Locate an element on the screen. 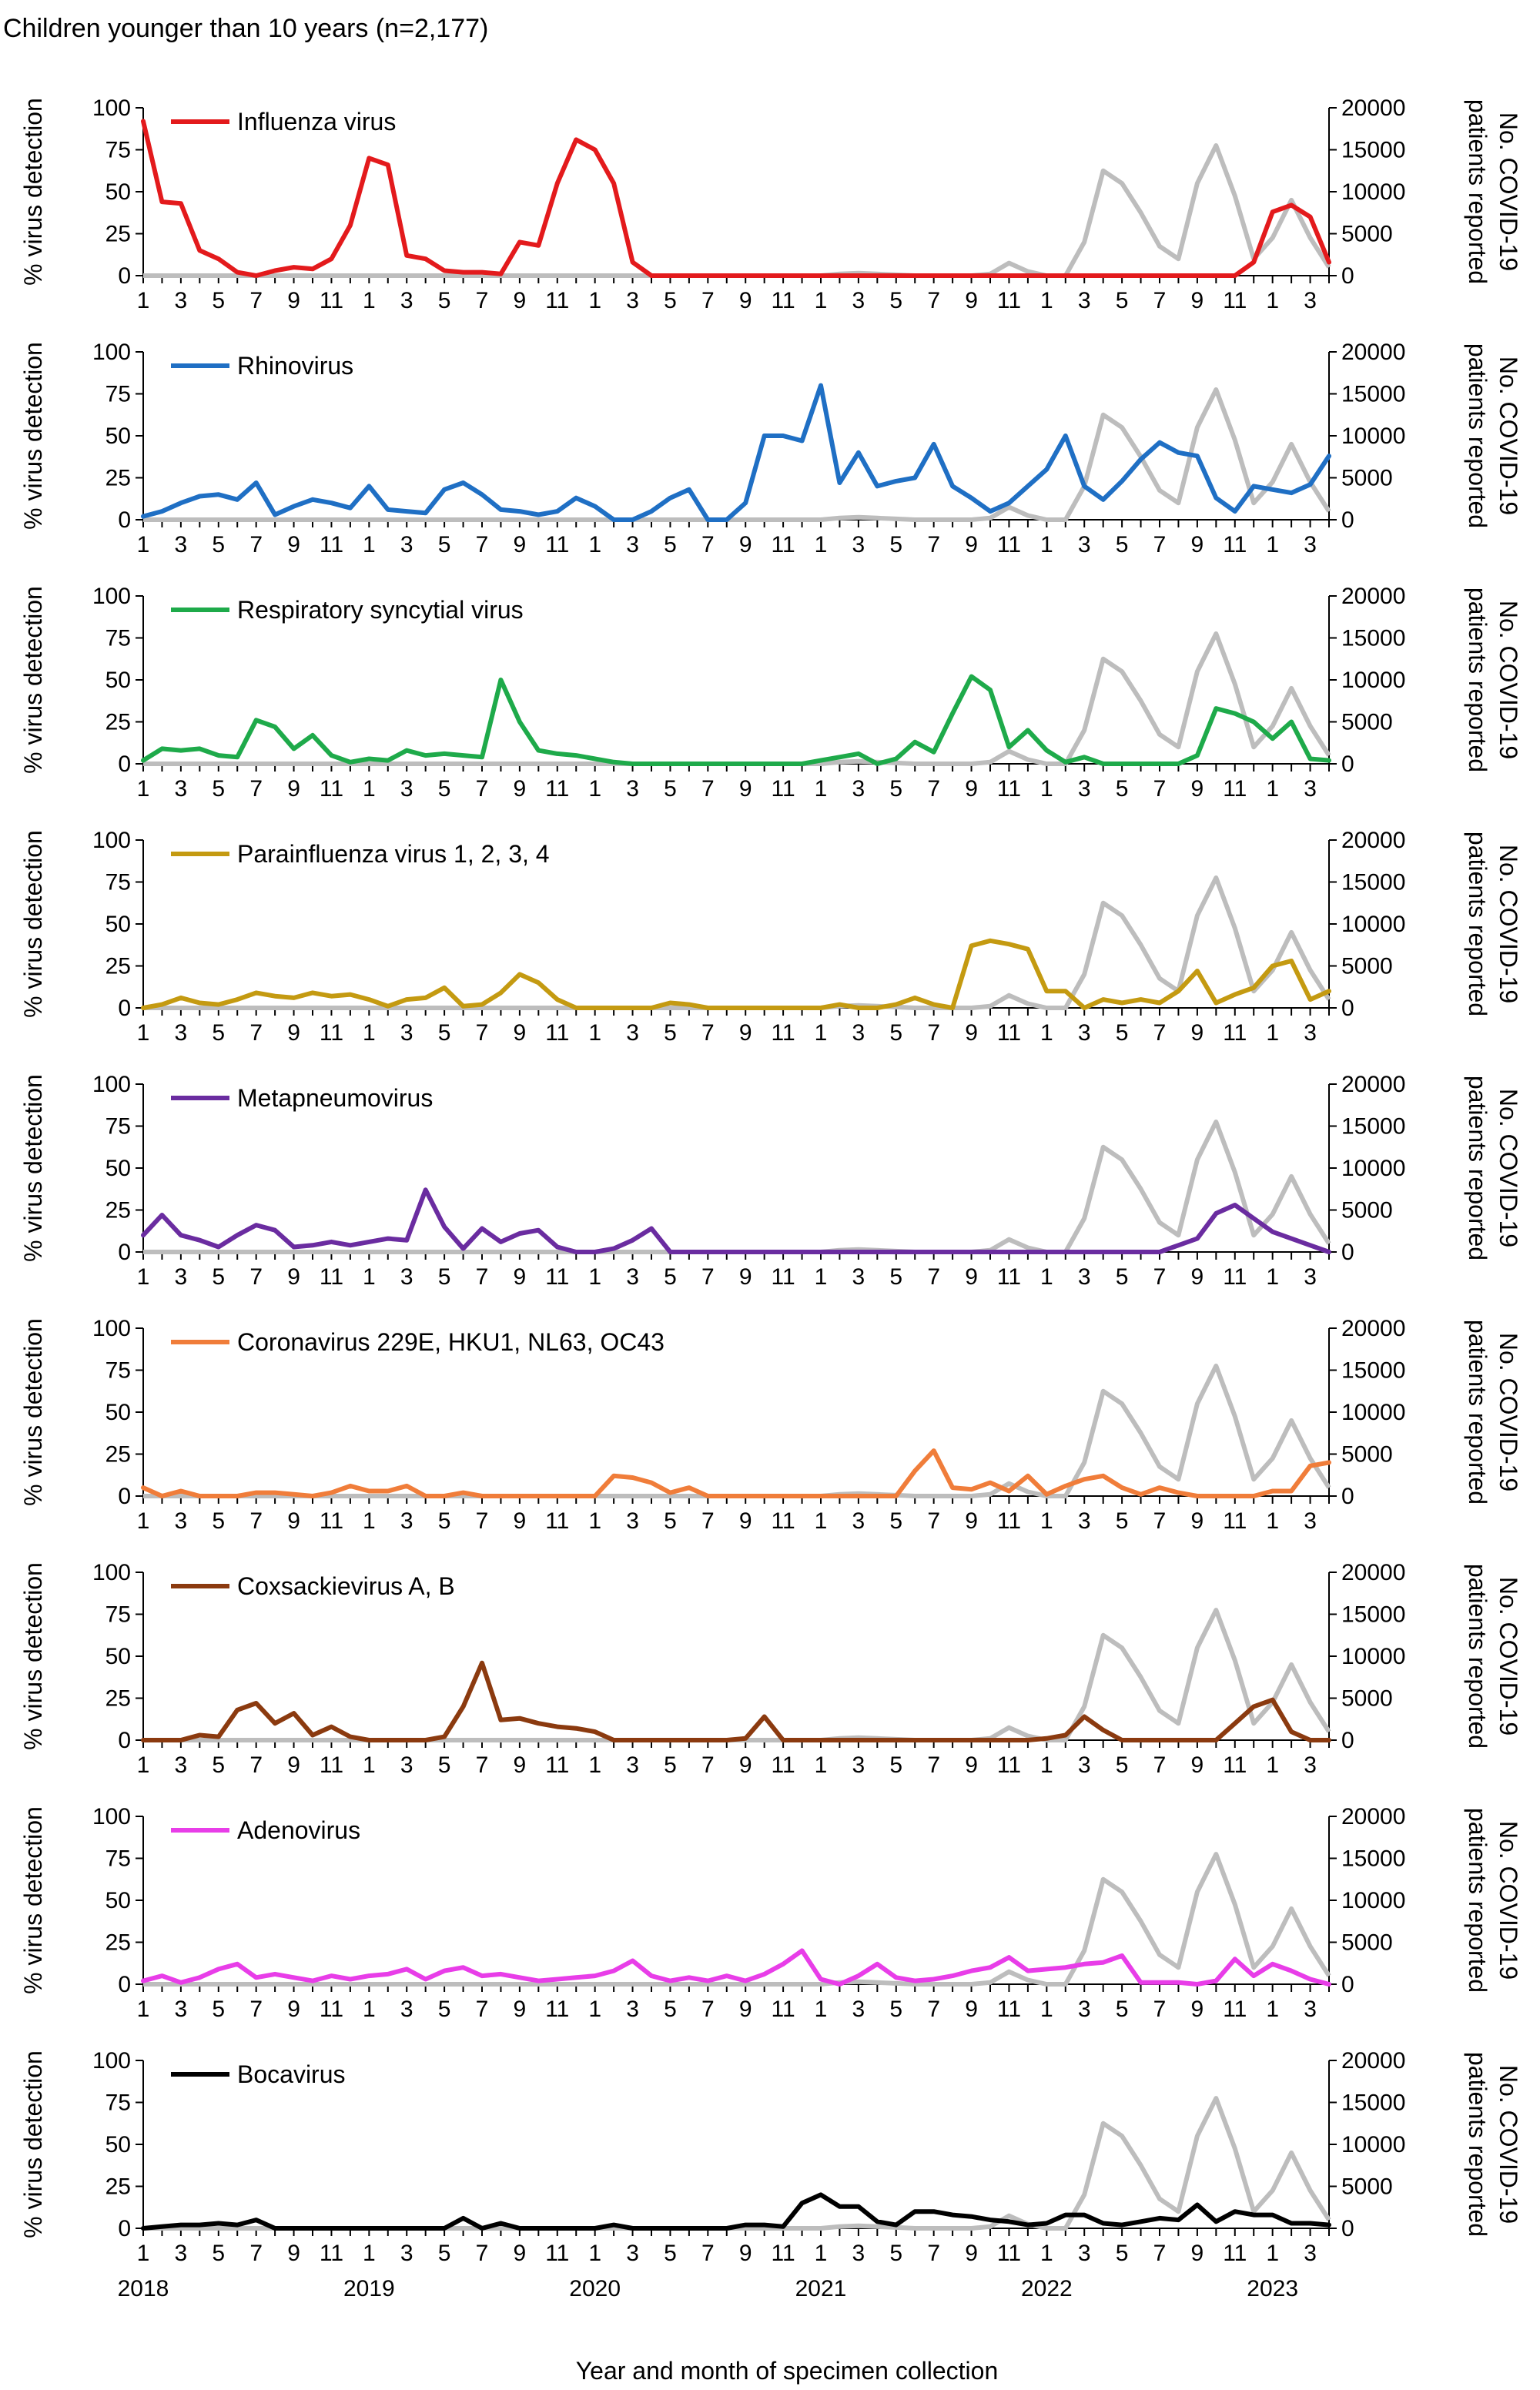 Image resolution: width=1540 pixels, height=2390 pixels. legend-label: Adenovirus is located at coordinates (298, 1830).